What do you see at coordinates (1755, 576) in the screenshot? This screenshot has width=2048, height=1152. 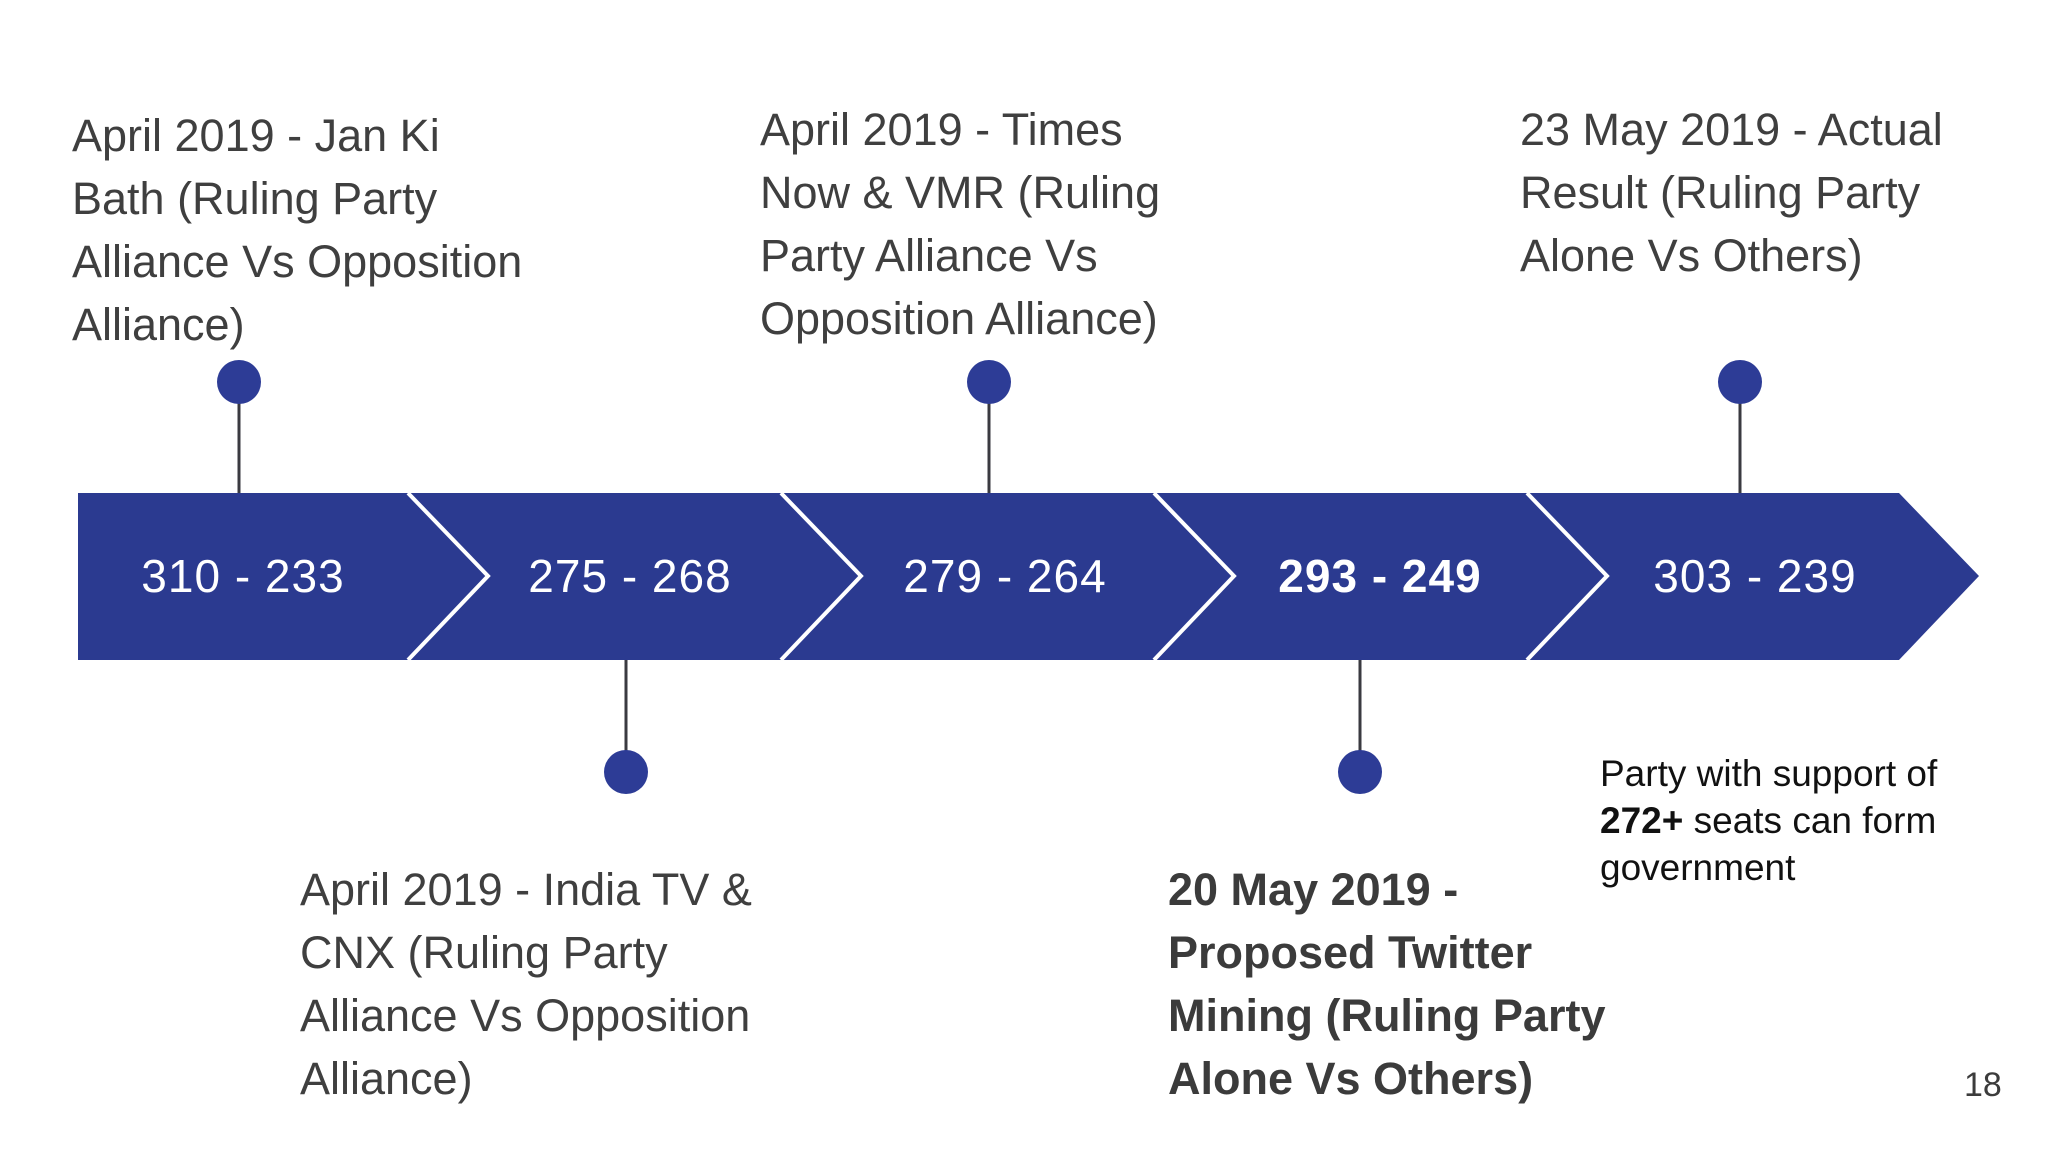 I see `segment-value-actual-result: 303 - 239` at bounding box center [1755, 576].